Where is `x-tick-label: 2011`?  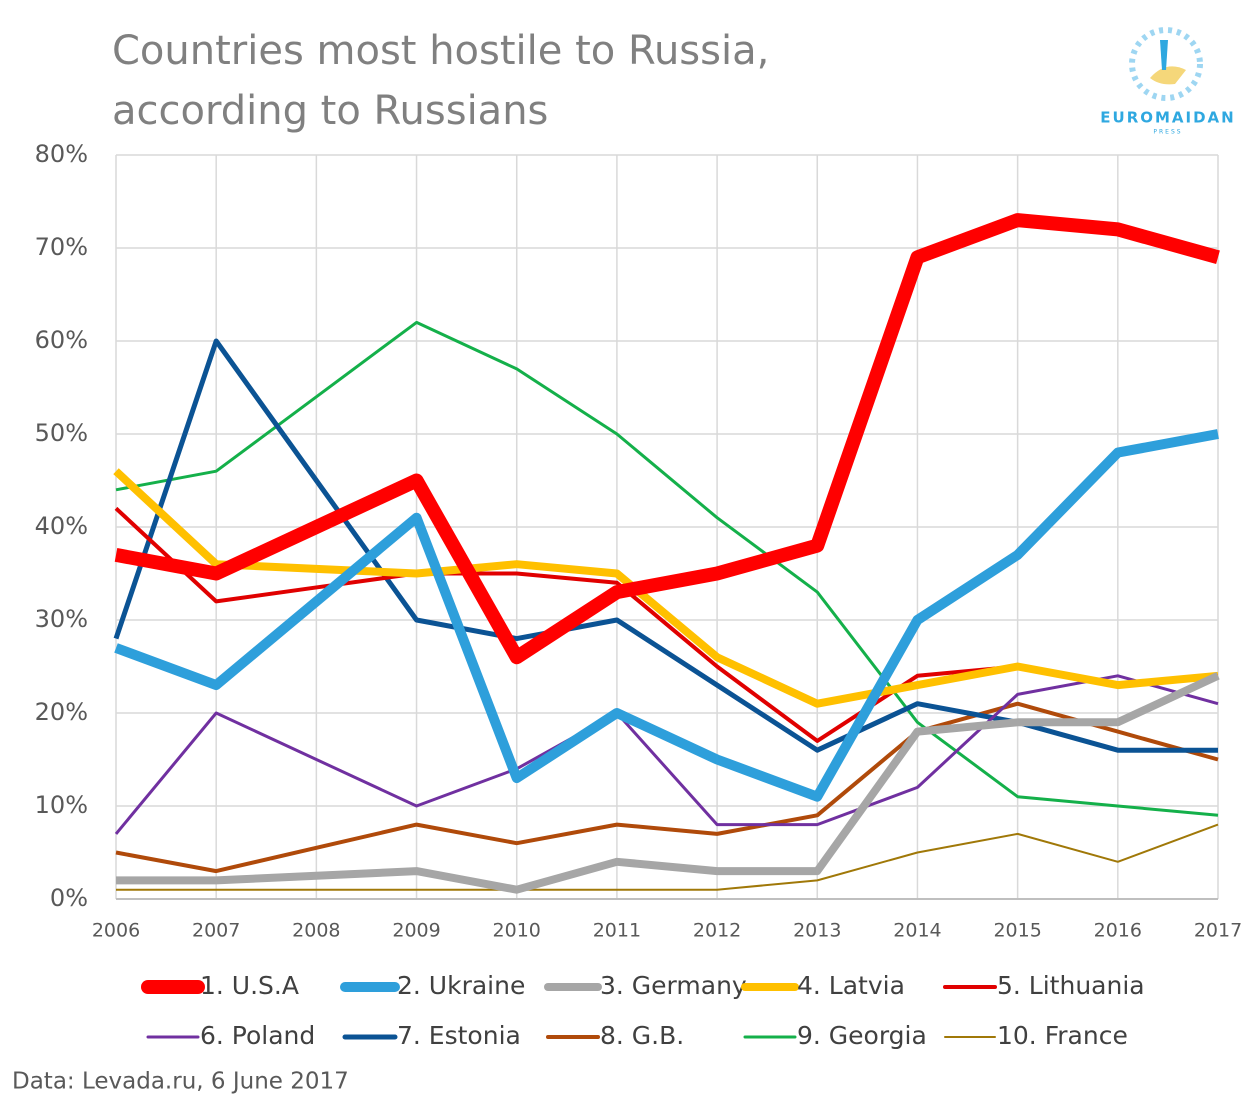 x-tick-label: 2011 is located at coordinates (617, 931).